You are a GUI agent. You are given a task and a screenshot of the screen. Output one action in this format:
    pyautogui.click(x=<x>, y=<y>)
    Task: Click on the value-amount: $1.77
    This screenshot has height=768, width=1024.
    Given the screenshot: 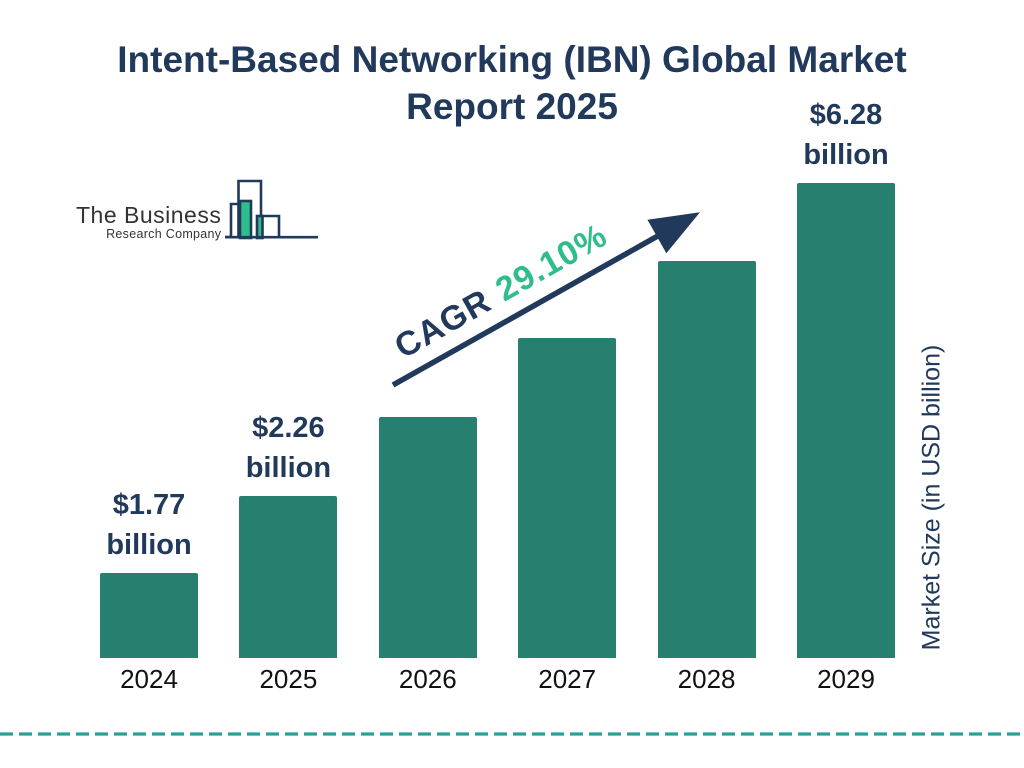 What is the action you would take?
    pyautogui.click(x=149, y=505)
    